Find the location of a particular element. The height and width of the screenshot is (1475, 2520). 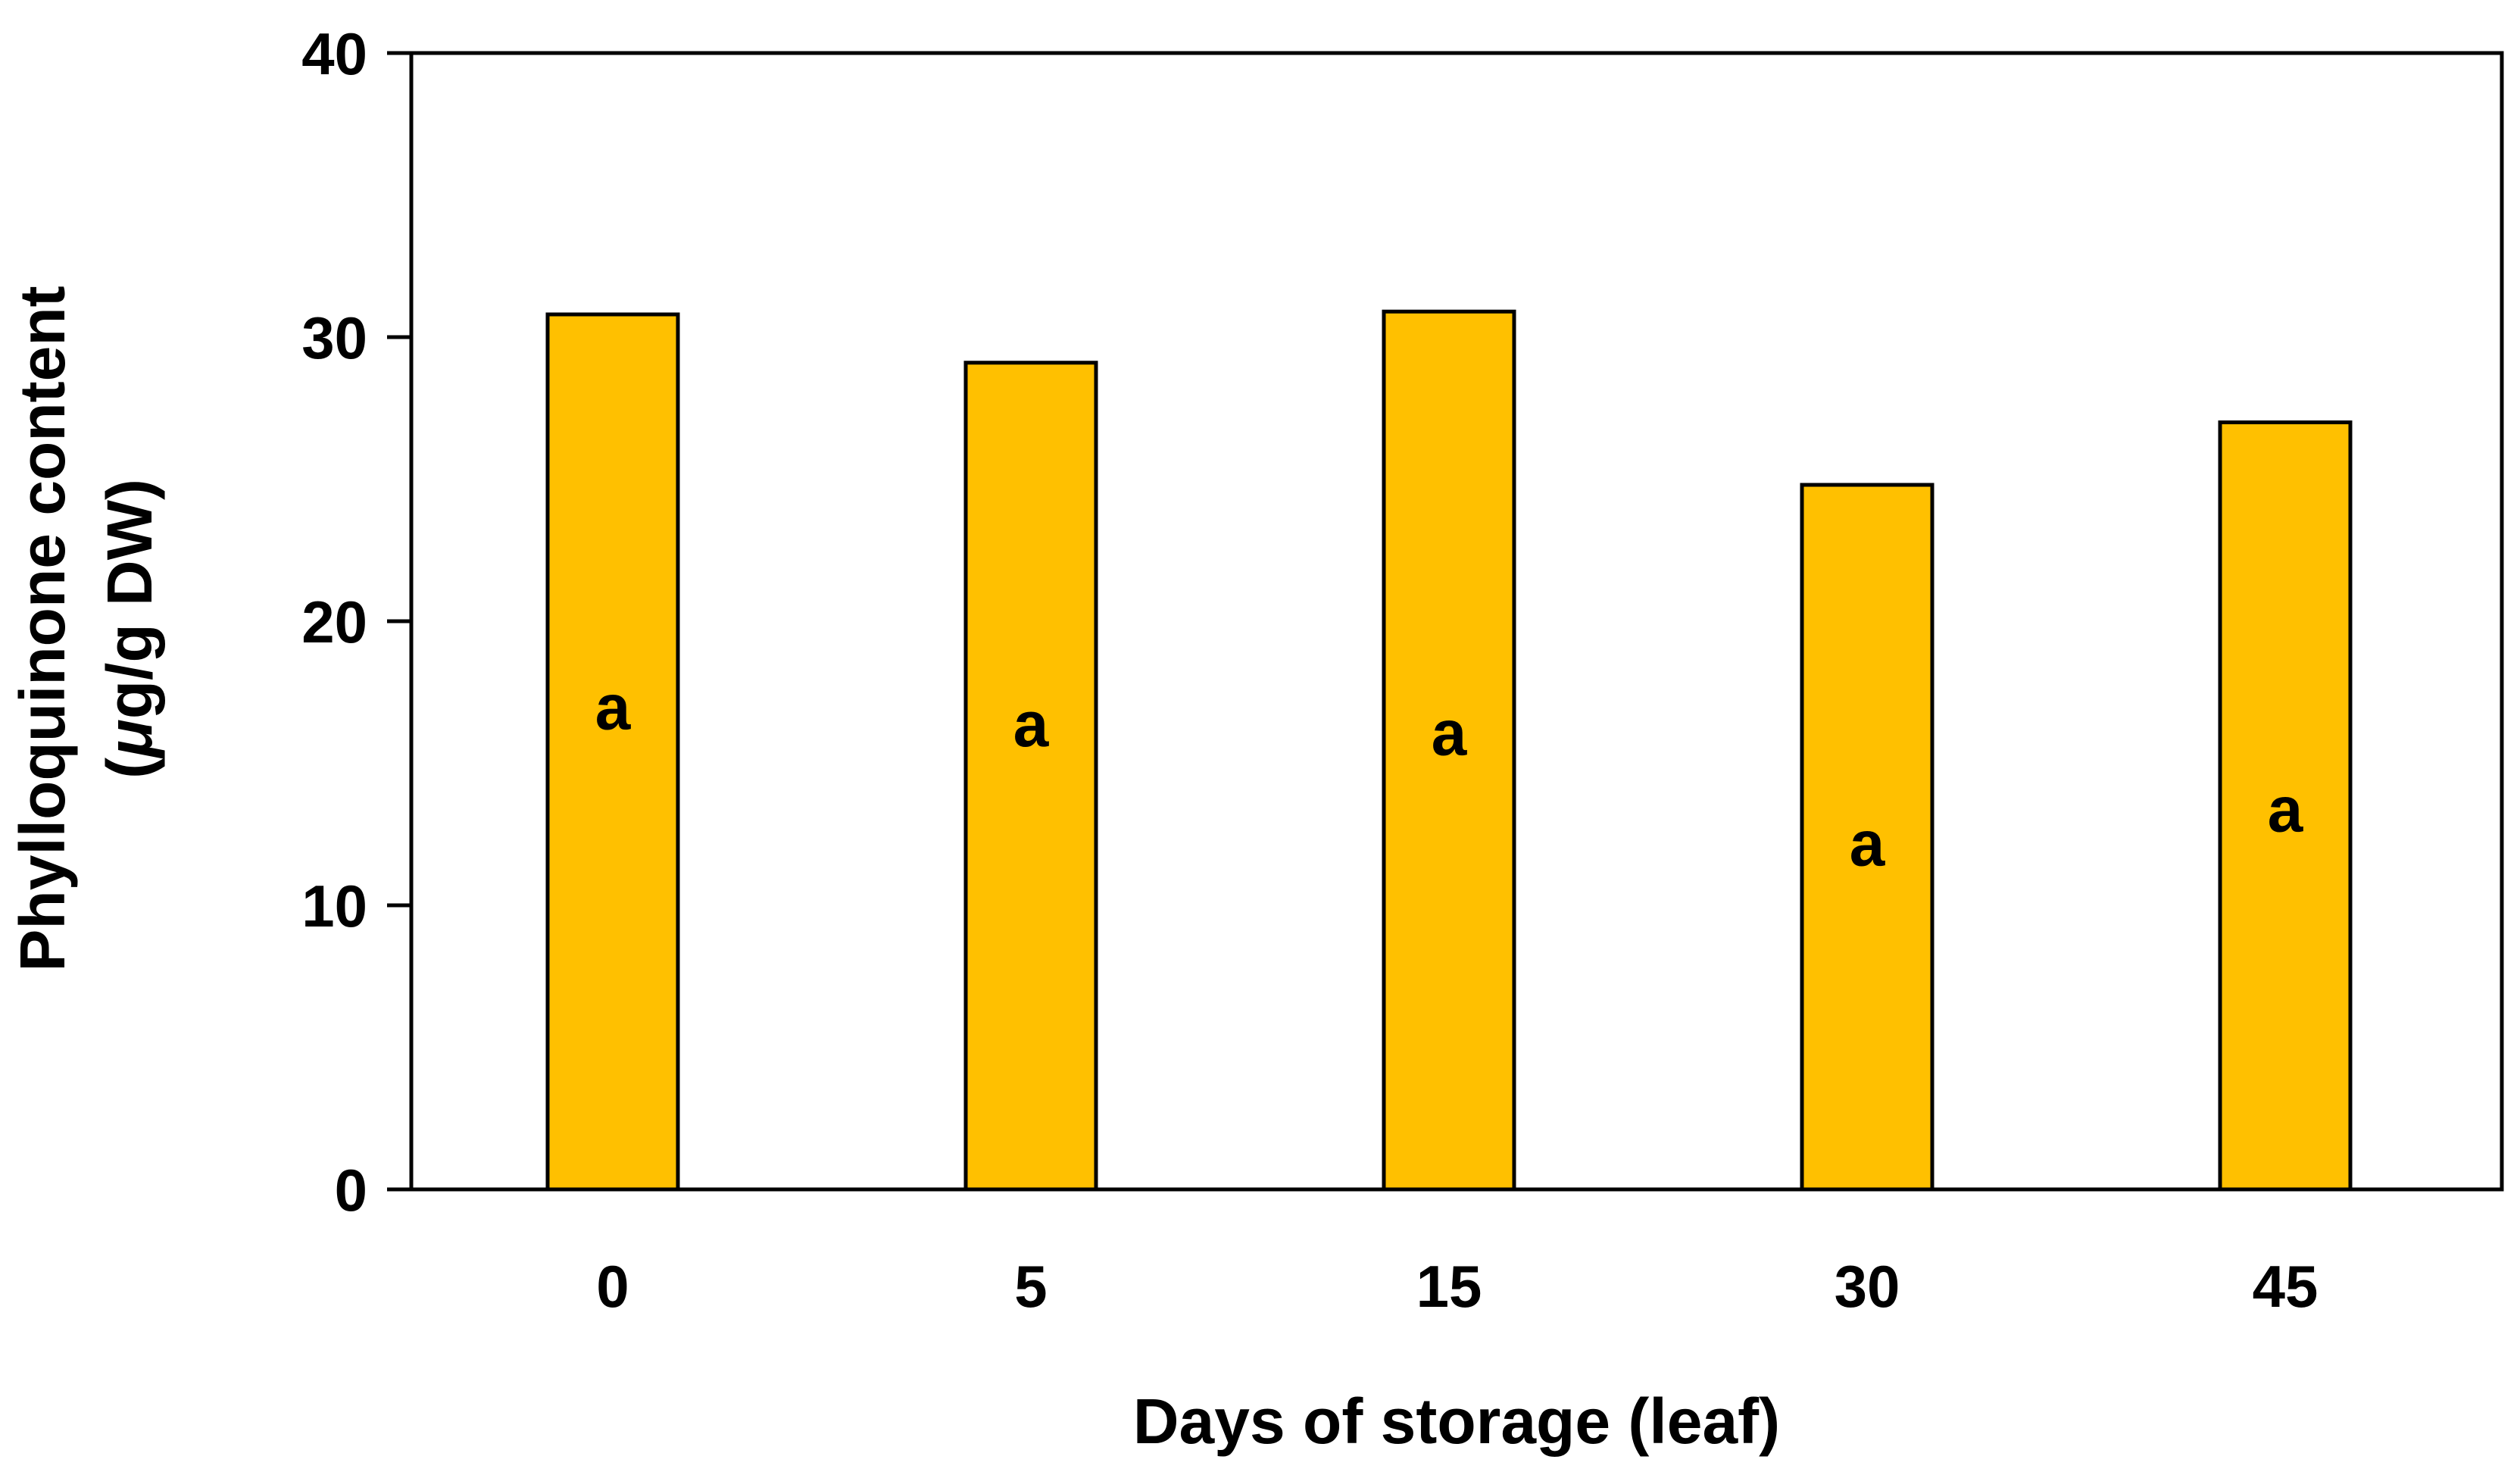

x-tick-label: 5 is located at coordinates (1030, 1286).